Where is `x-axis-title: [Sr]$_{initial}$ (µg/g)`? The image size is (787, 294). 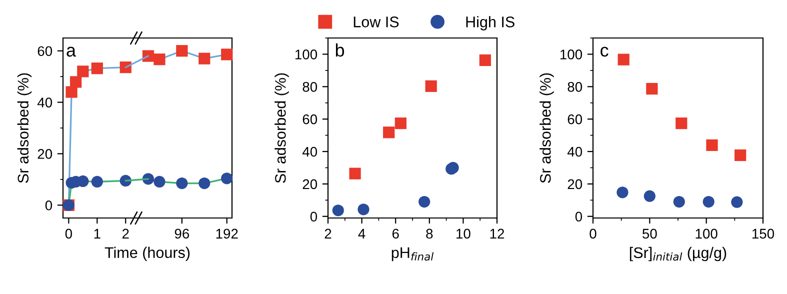 x-axis-title: [Sr]$_{initial}$ (µg/g) is located at coordinates (678, 254).